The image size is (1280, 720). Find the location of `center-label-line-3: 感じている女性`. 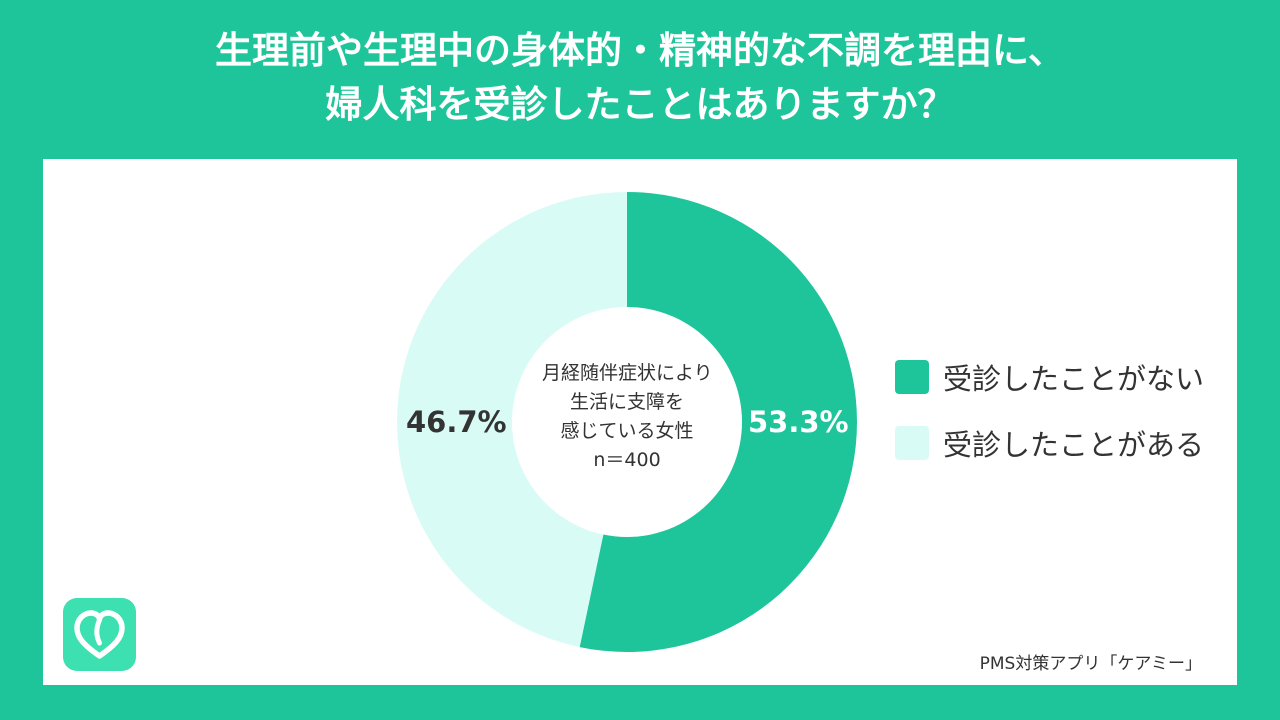

center-label-line-3: 感じている女性 is located at coordinates (627, 431).